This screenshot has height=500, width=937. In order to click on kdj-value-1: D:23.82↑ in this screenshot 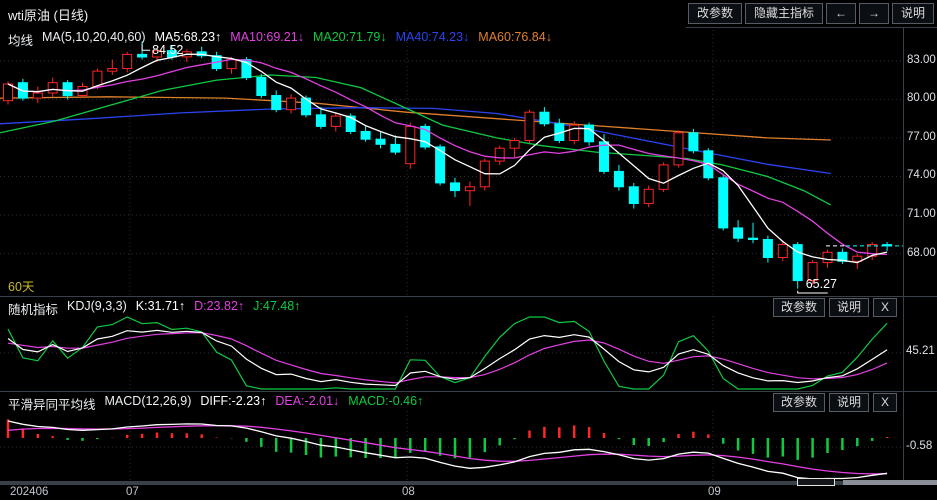, I will do `click(219, 306)`.